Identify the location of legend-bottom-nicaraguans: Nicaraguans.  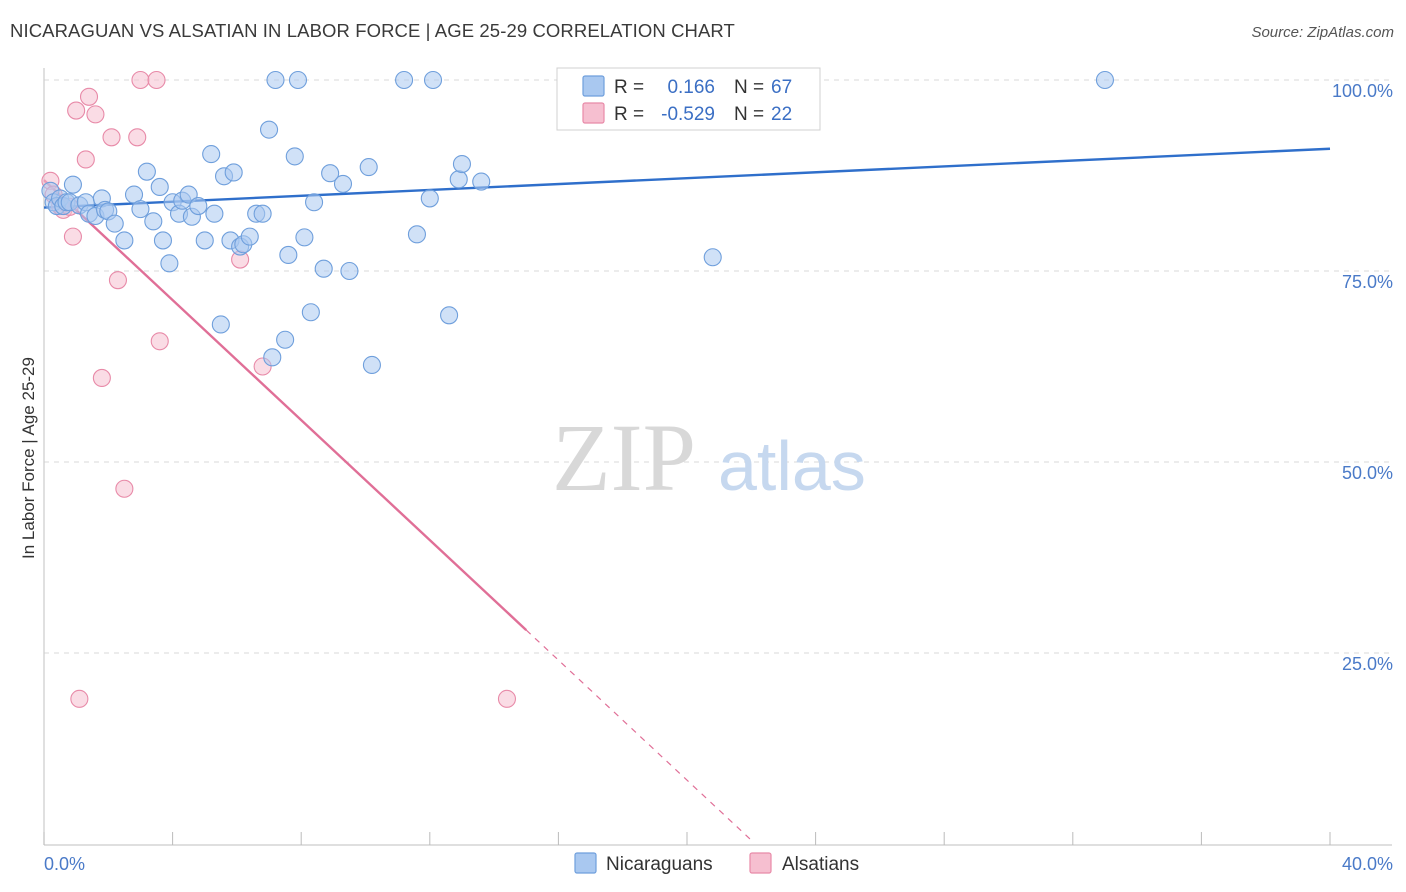
(659, 864).